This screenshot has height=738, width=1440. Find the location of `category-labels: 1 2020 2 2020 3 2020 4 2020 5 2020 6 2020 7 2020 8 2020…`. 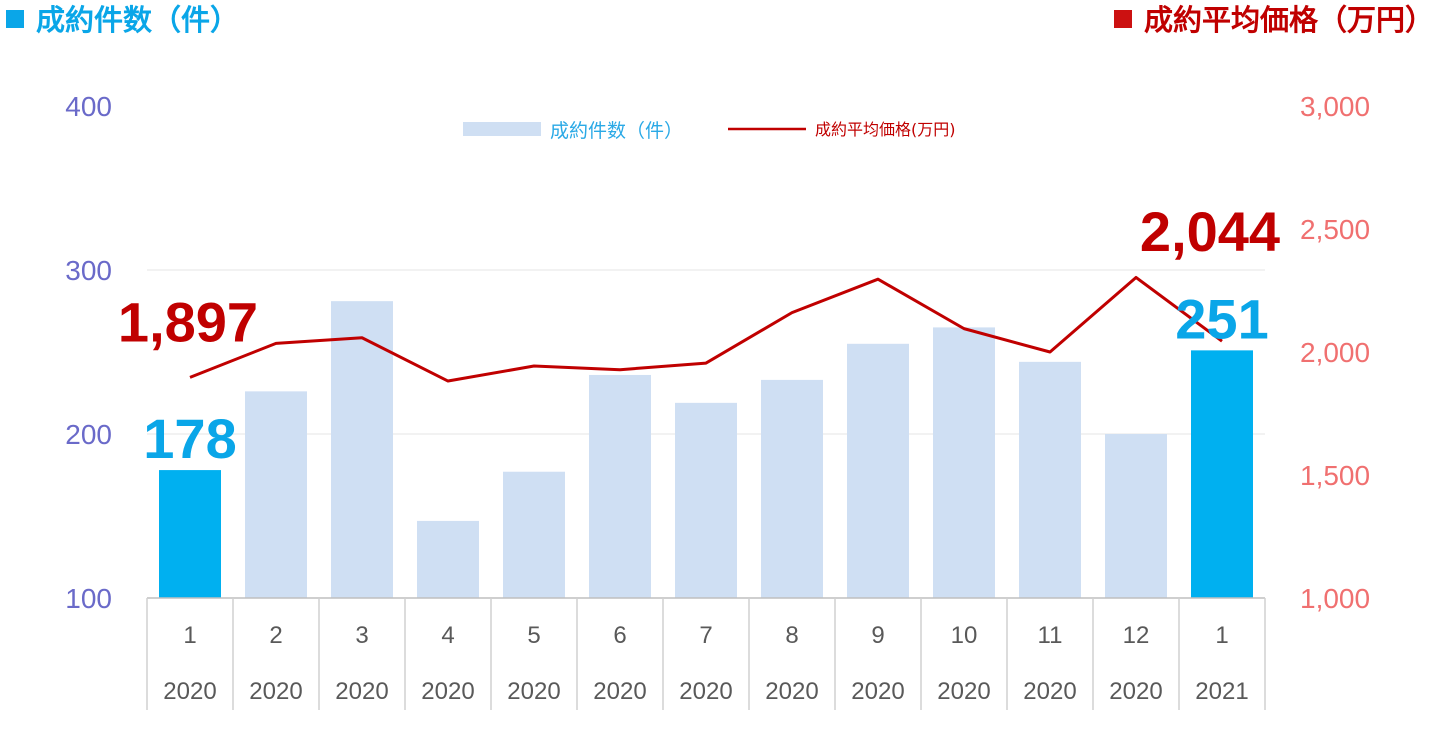

category-labels: 1 2020 2 2020 3 2020 4 2020 5 2020 6 2020 7 2020 8 2020… is located at coordinates (705, 663).